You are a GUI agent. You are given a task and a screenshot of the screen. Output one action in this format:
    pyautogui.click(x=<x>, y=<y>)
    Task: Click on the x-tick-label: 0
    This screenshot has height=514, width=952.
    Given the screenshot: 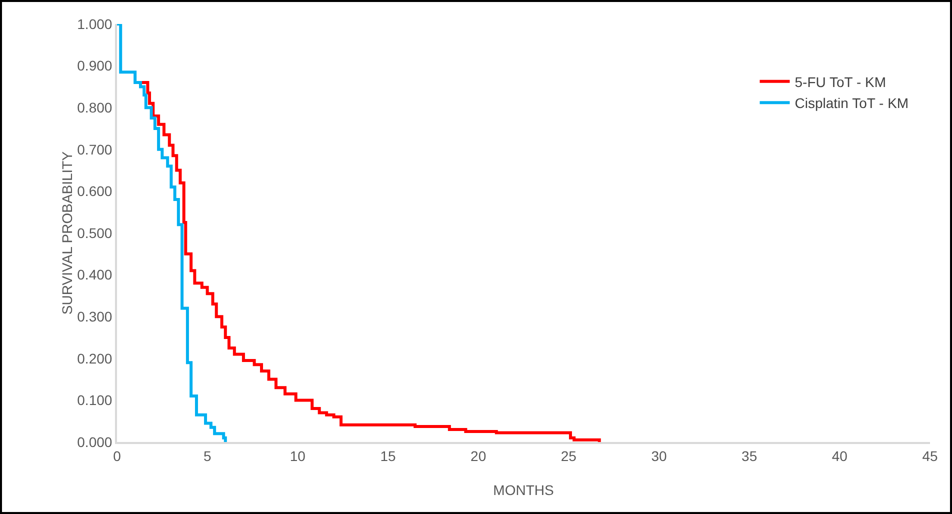 What is the action you would take?
    pyautogui.click(x=117, y=456)
    